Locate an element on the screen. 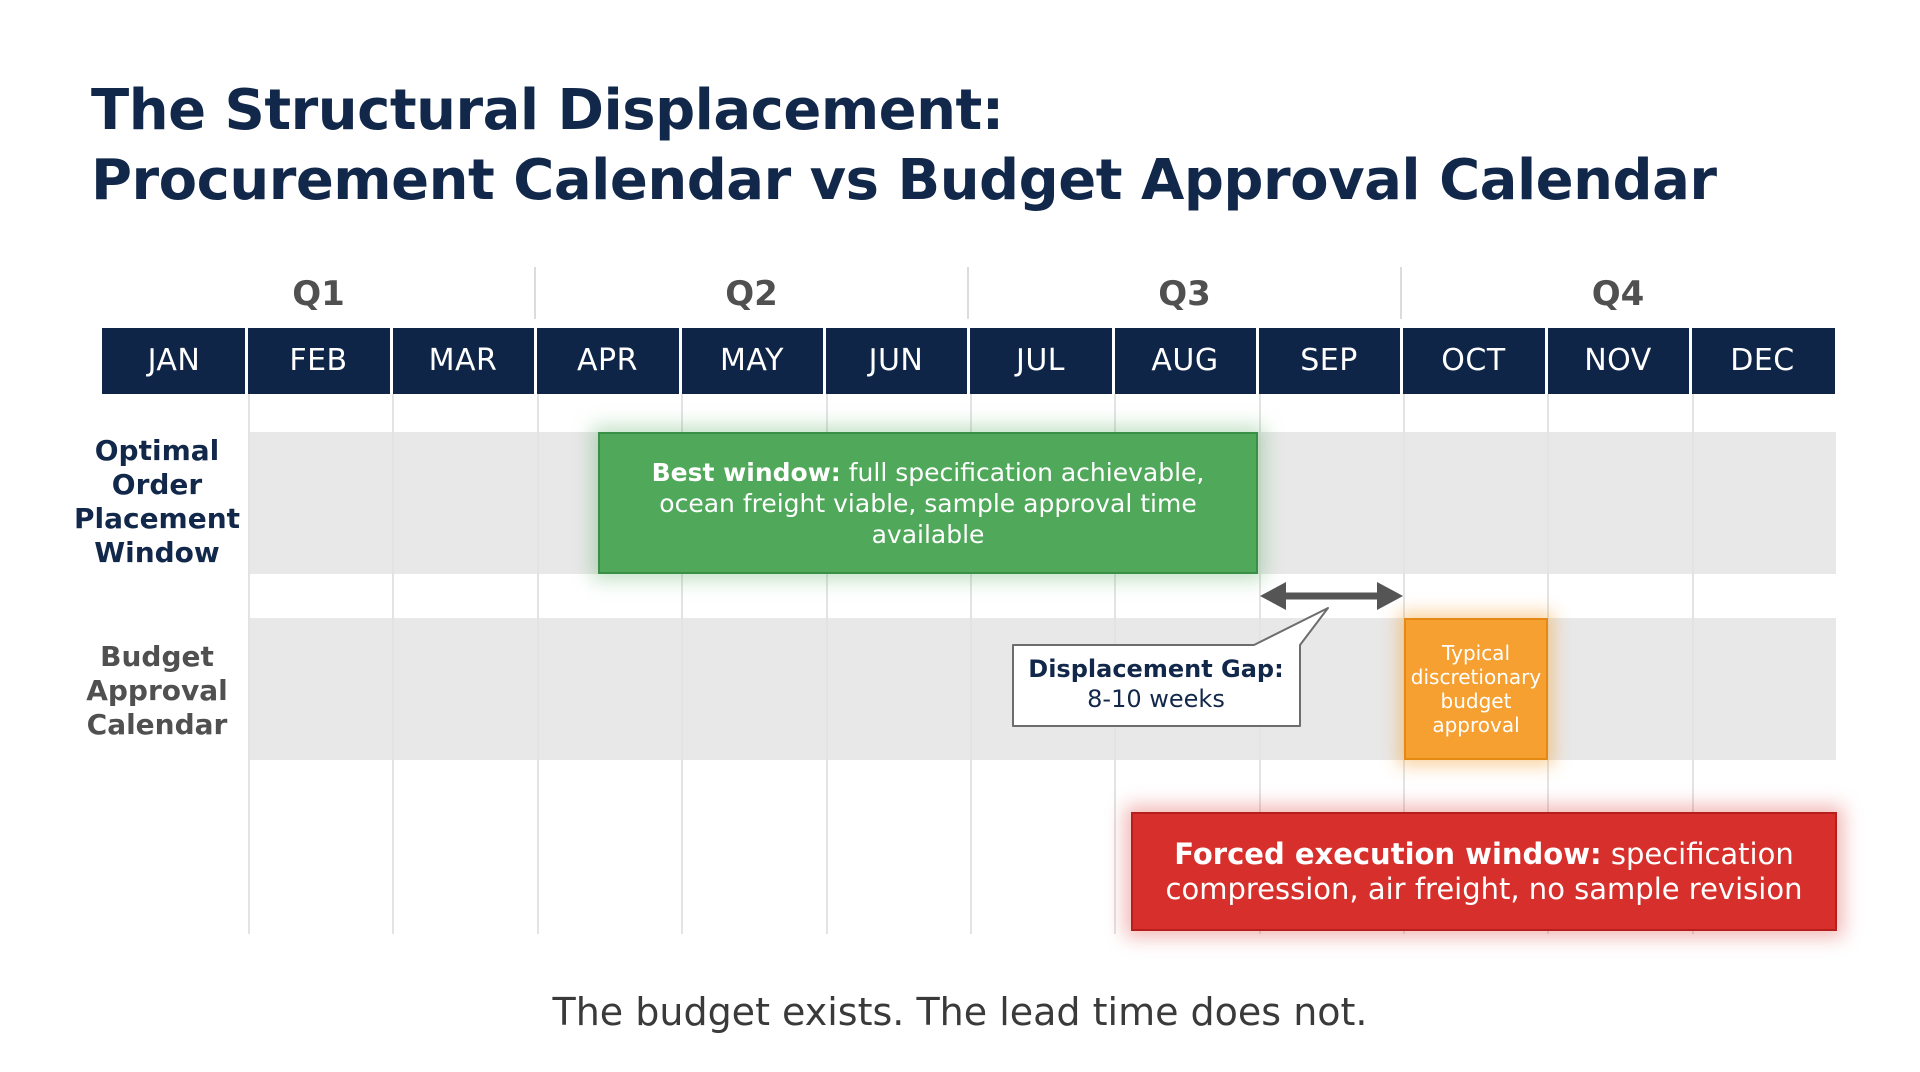 The height and width of the screenshot is (1072, 1920). title-line-1: The Structural Displacement: is located at coordinates (547, 110).